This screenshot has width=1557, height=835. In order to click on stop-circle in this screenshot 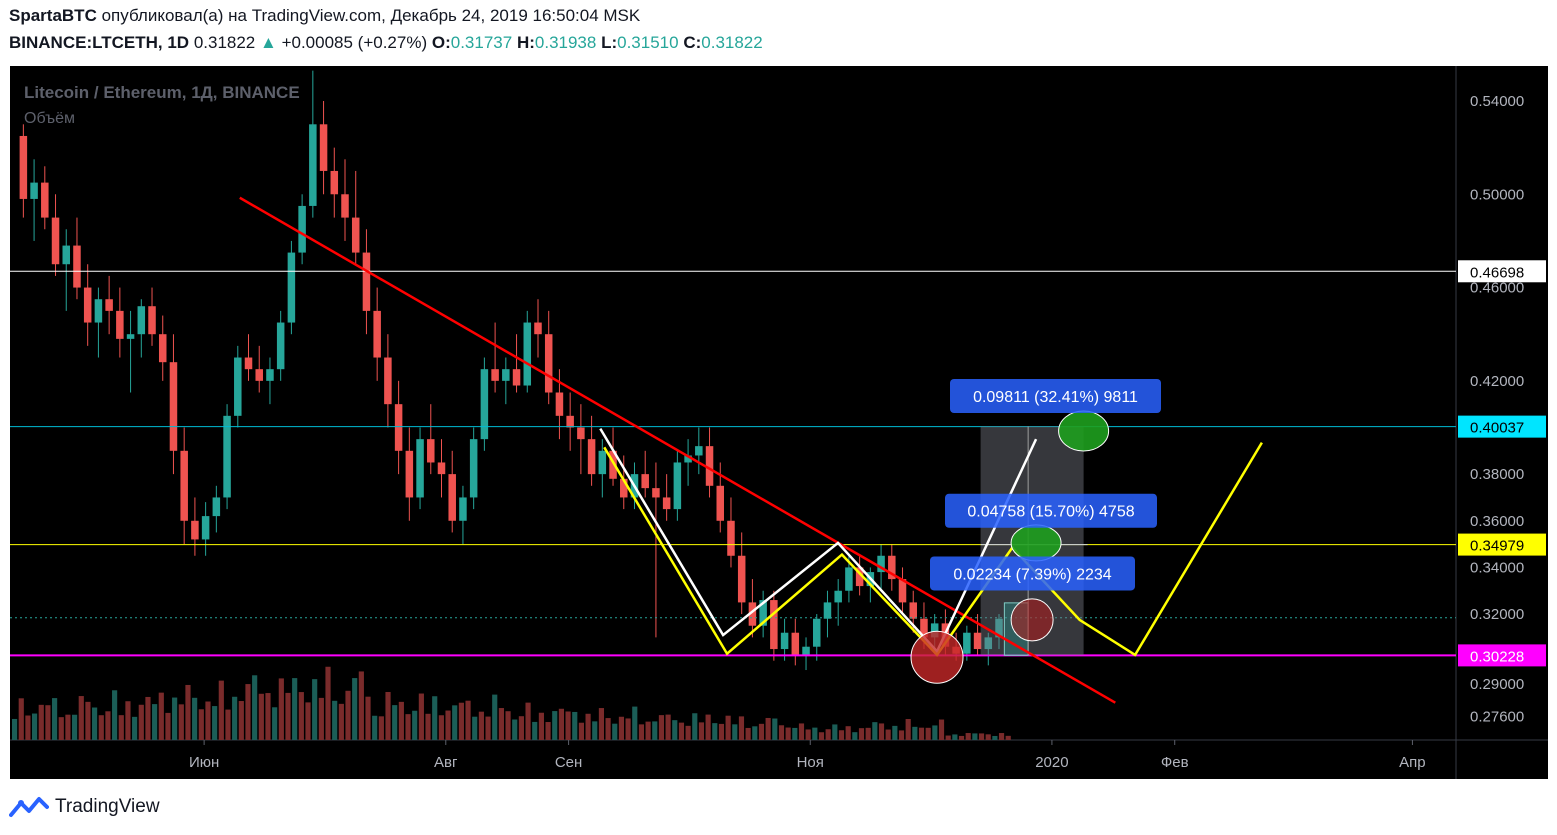, I will do `click(937, 657)`.